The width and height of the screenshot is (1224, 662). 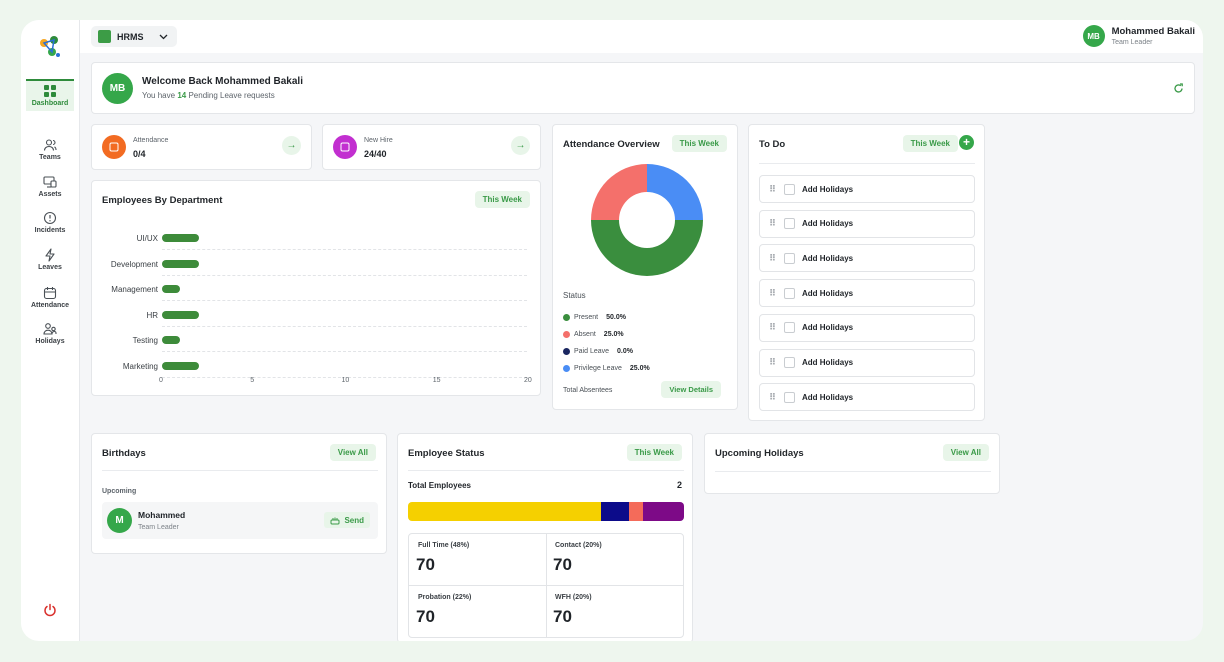 I want to click on app-switcher: HRMS, so click(x=134, y=36).